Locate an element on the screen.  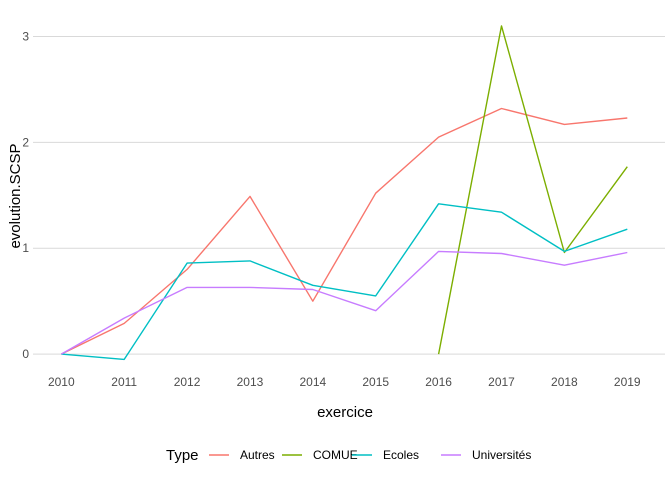
legend-title: Type is located at coordinates (182, 455).